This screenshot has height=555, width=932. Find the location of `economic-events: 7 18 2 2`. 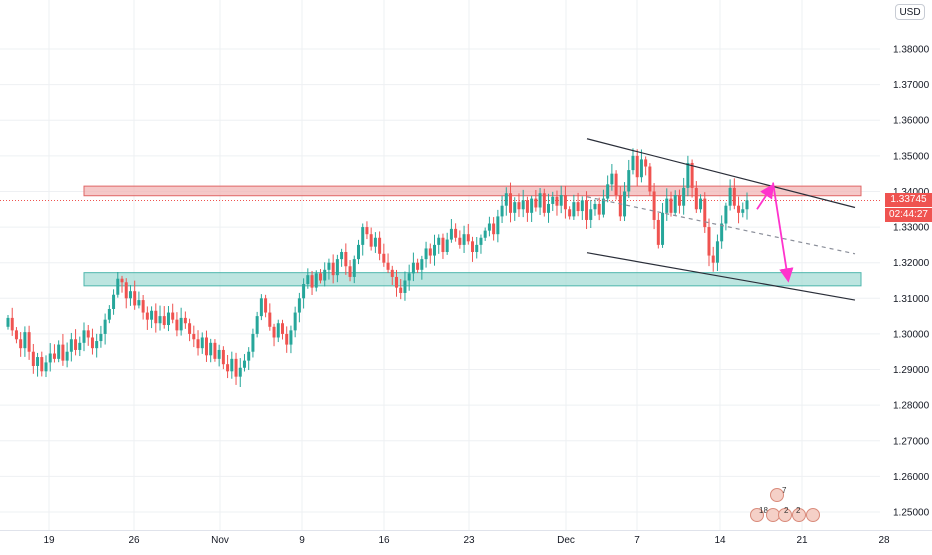

economic-events: 7 18 2 2 is located at coordinates (788, 508).